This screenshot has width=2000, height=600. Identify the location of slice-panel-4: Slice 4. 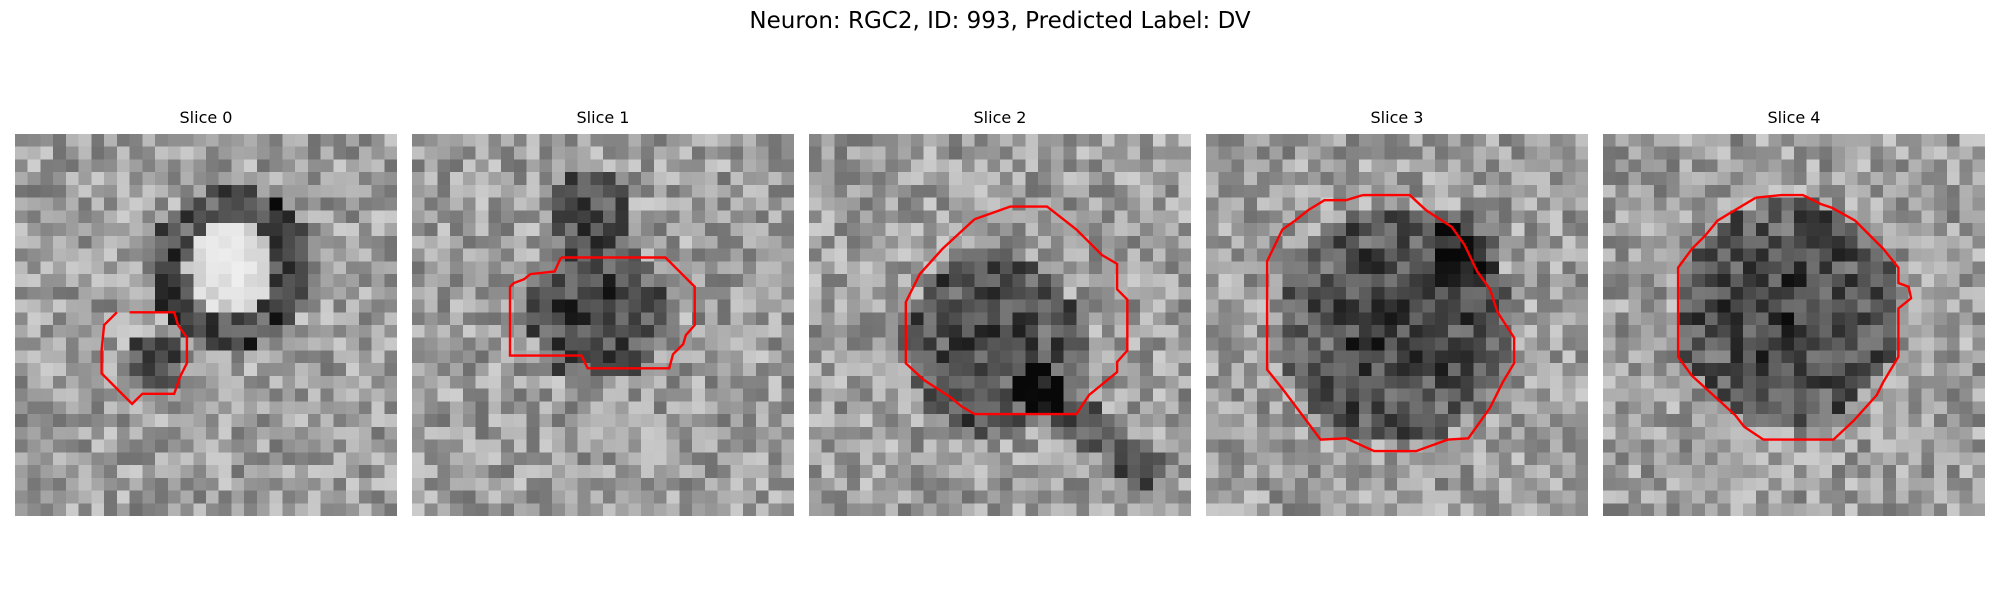
(1794, 314).